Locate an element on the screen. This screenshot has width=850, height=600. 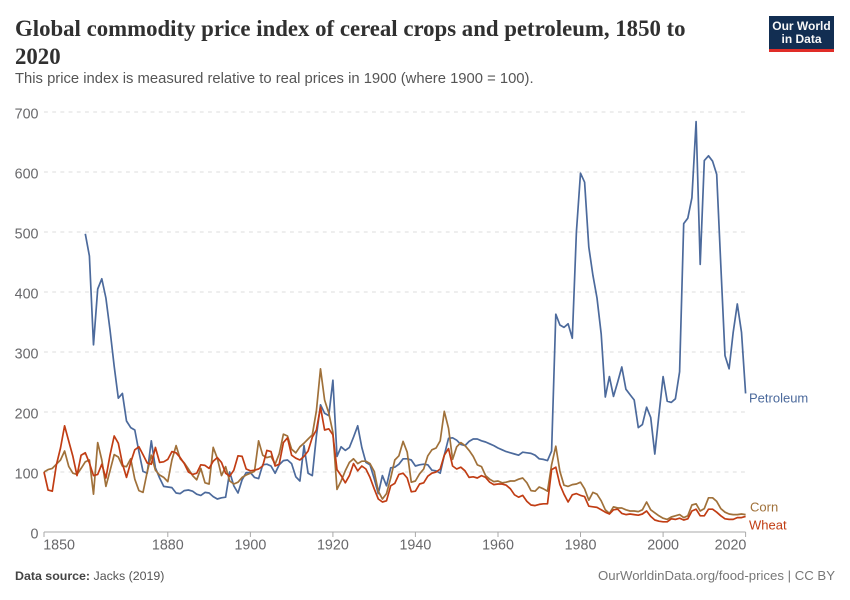
svg-text: 100 is located at coordinates (27, 475).